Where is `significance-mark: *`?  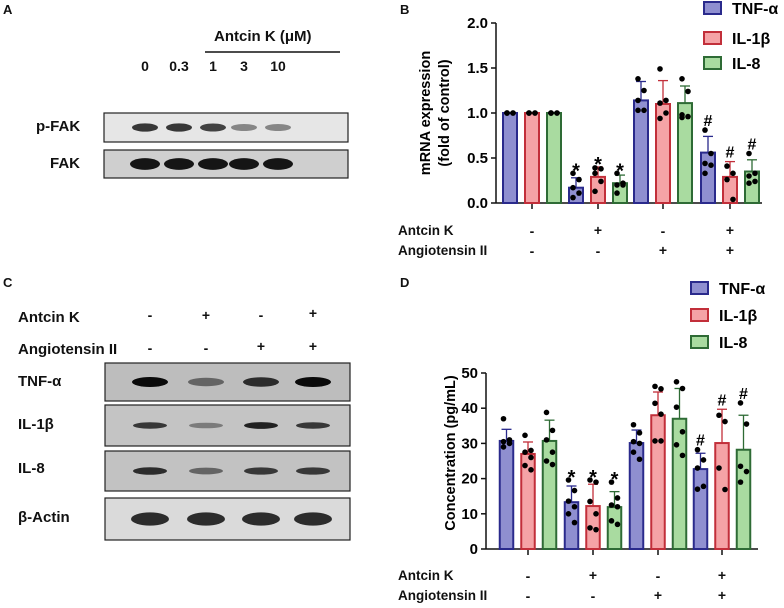
significance-mark: * is located at coordinates (598, 165).